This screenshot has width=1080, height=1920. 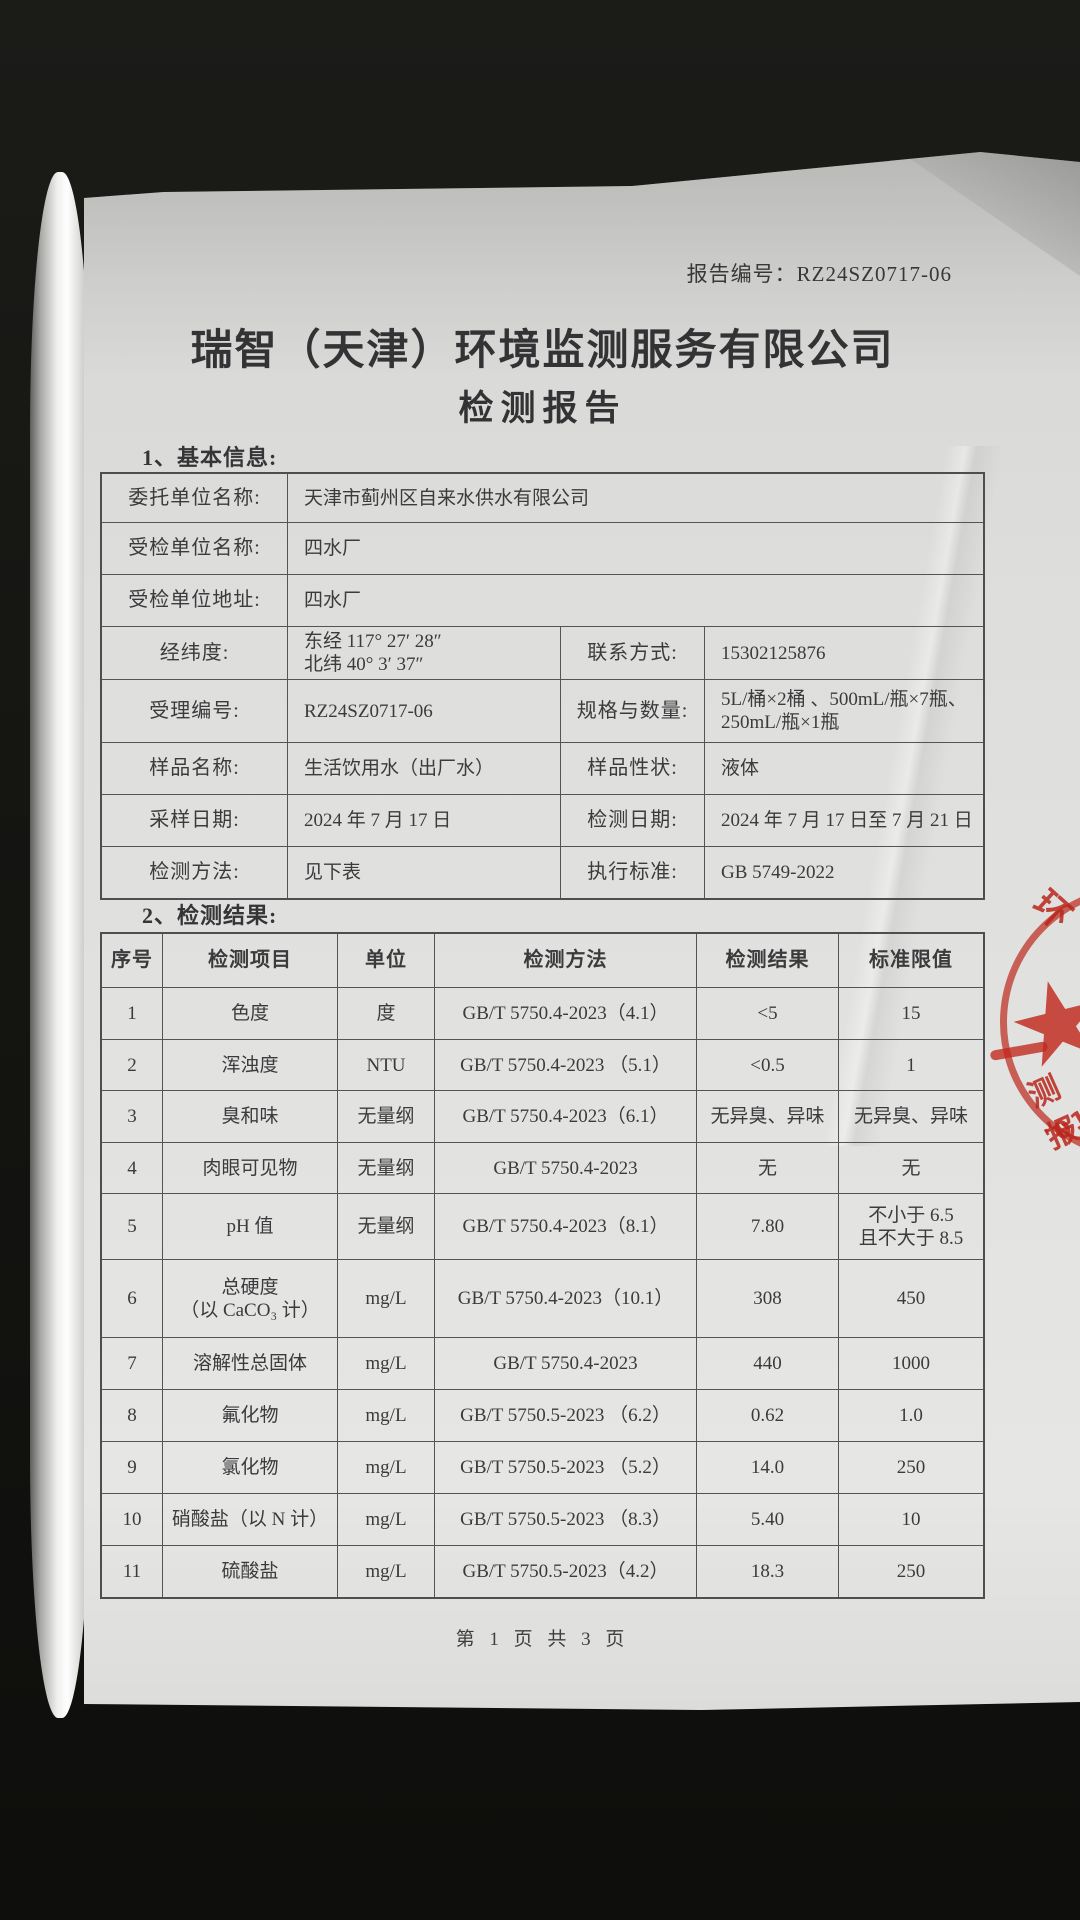 I want to click on results-row: 9 氯化物 mg/L GB/T 5750.5-2023 （5.2） 14.0 250, so click(x=542, y=1467).